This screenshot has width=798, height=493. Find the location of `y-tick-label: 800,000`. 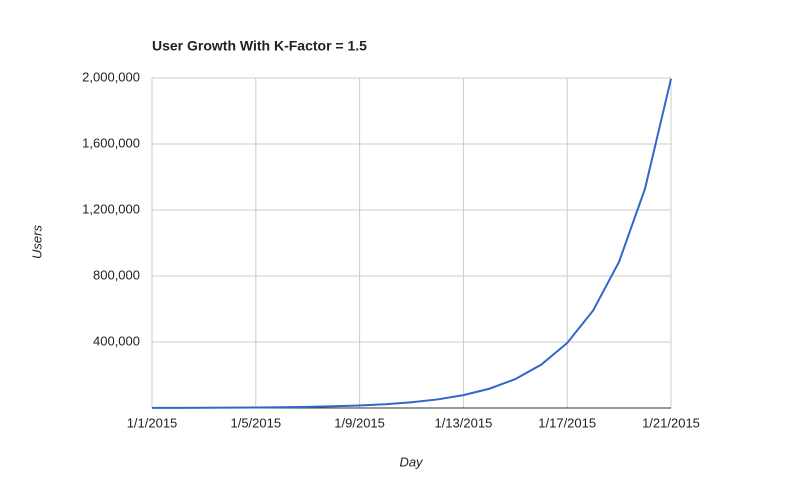

y-tick-label: 800,000 is located at coordinates (116, 274).